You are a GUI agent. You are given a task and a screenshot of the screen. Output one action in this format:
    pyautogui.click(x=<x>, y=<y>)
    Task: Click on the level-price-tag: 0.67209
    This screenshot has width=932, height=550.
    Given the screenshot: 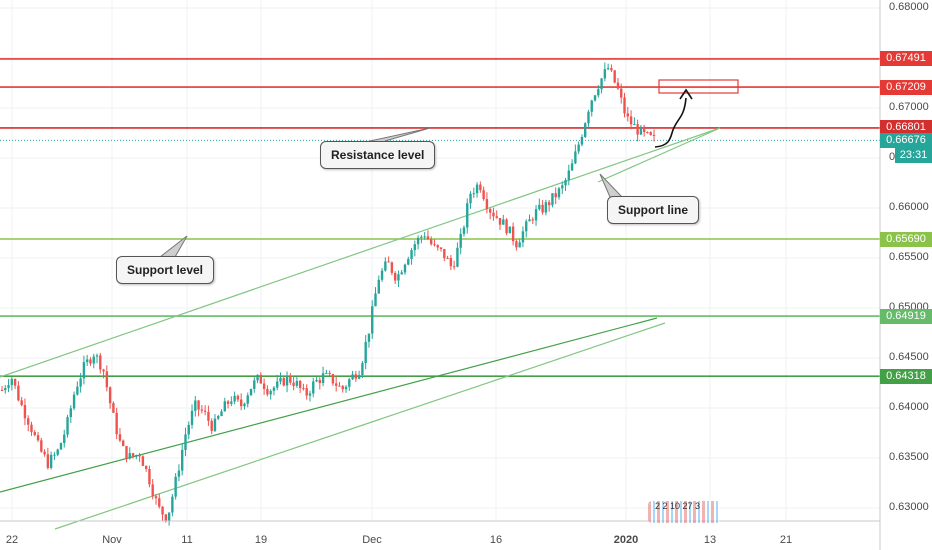 What is the action you would take?
    pyautogui.click(x=906, y=87)
    